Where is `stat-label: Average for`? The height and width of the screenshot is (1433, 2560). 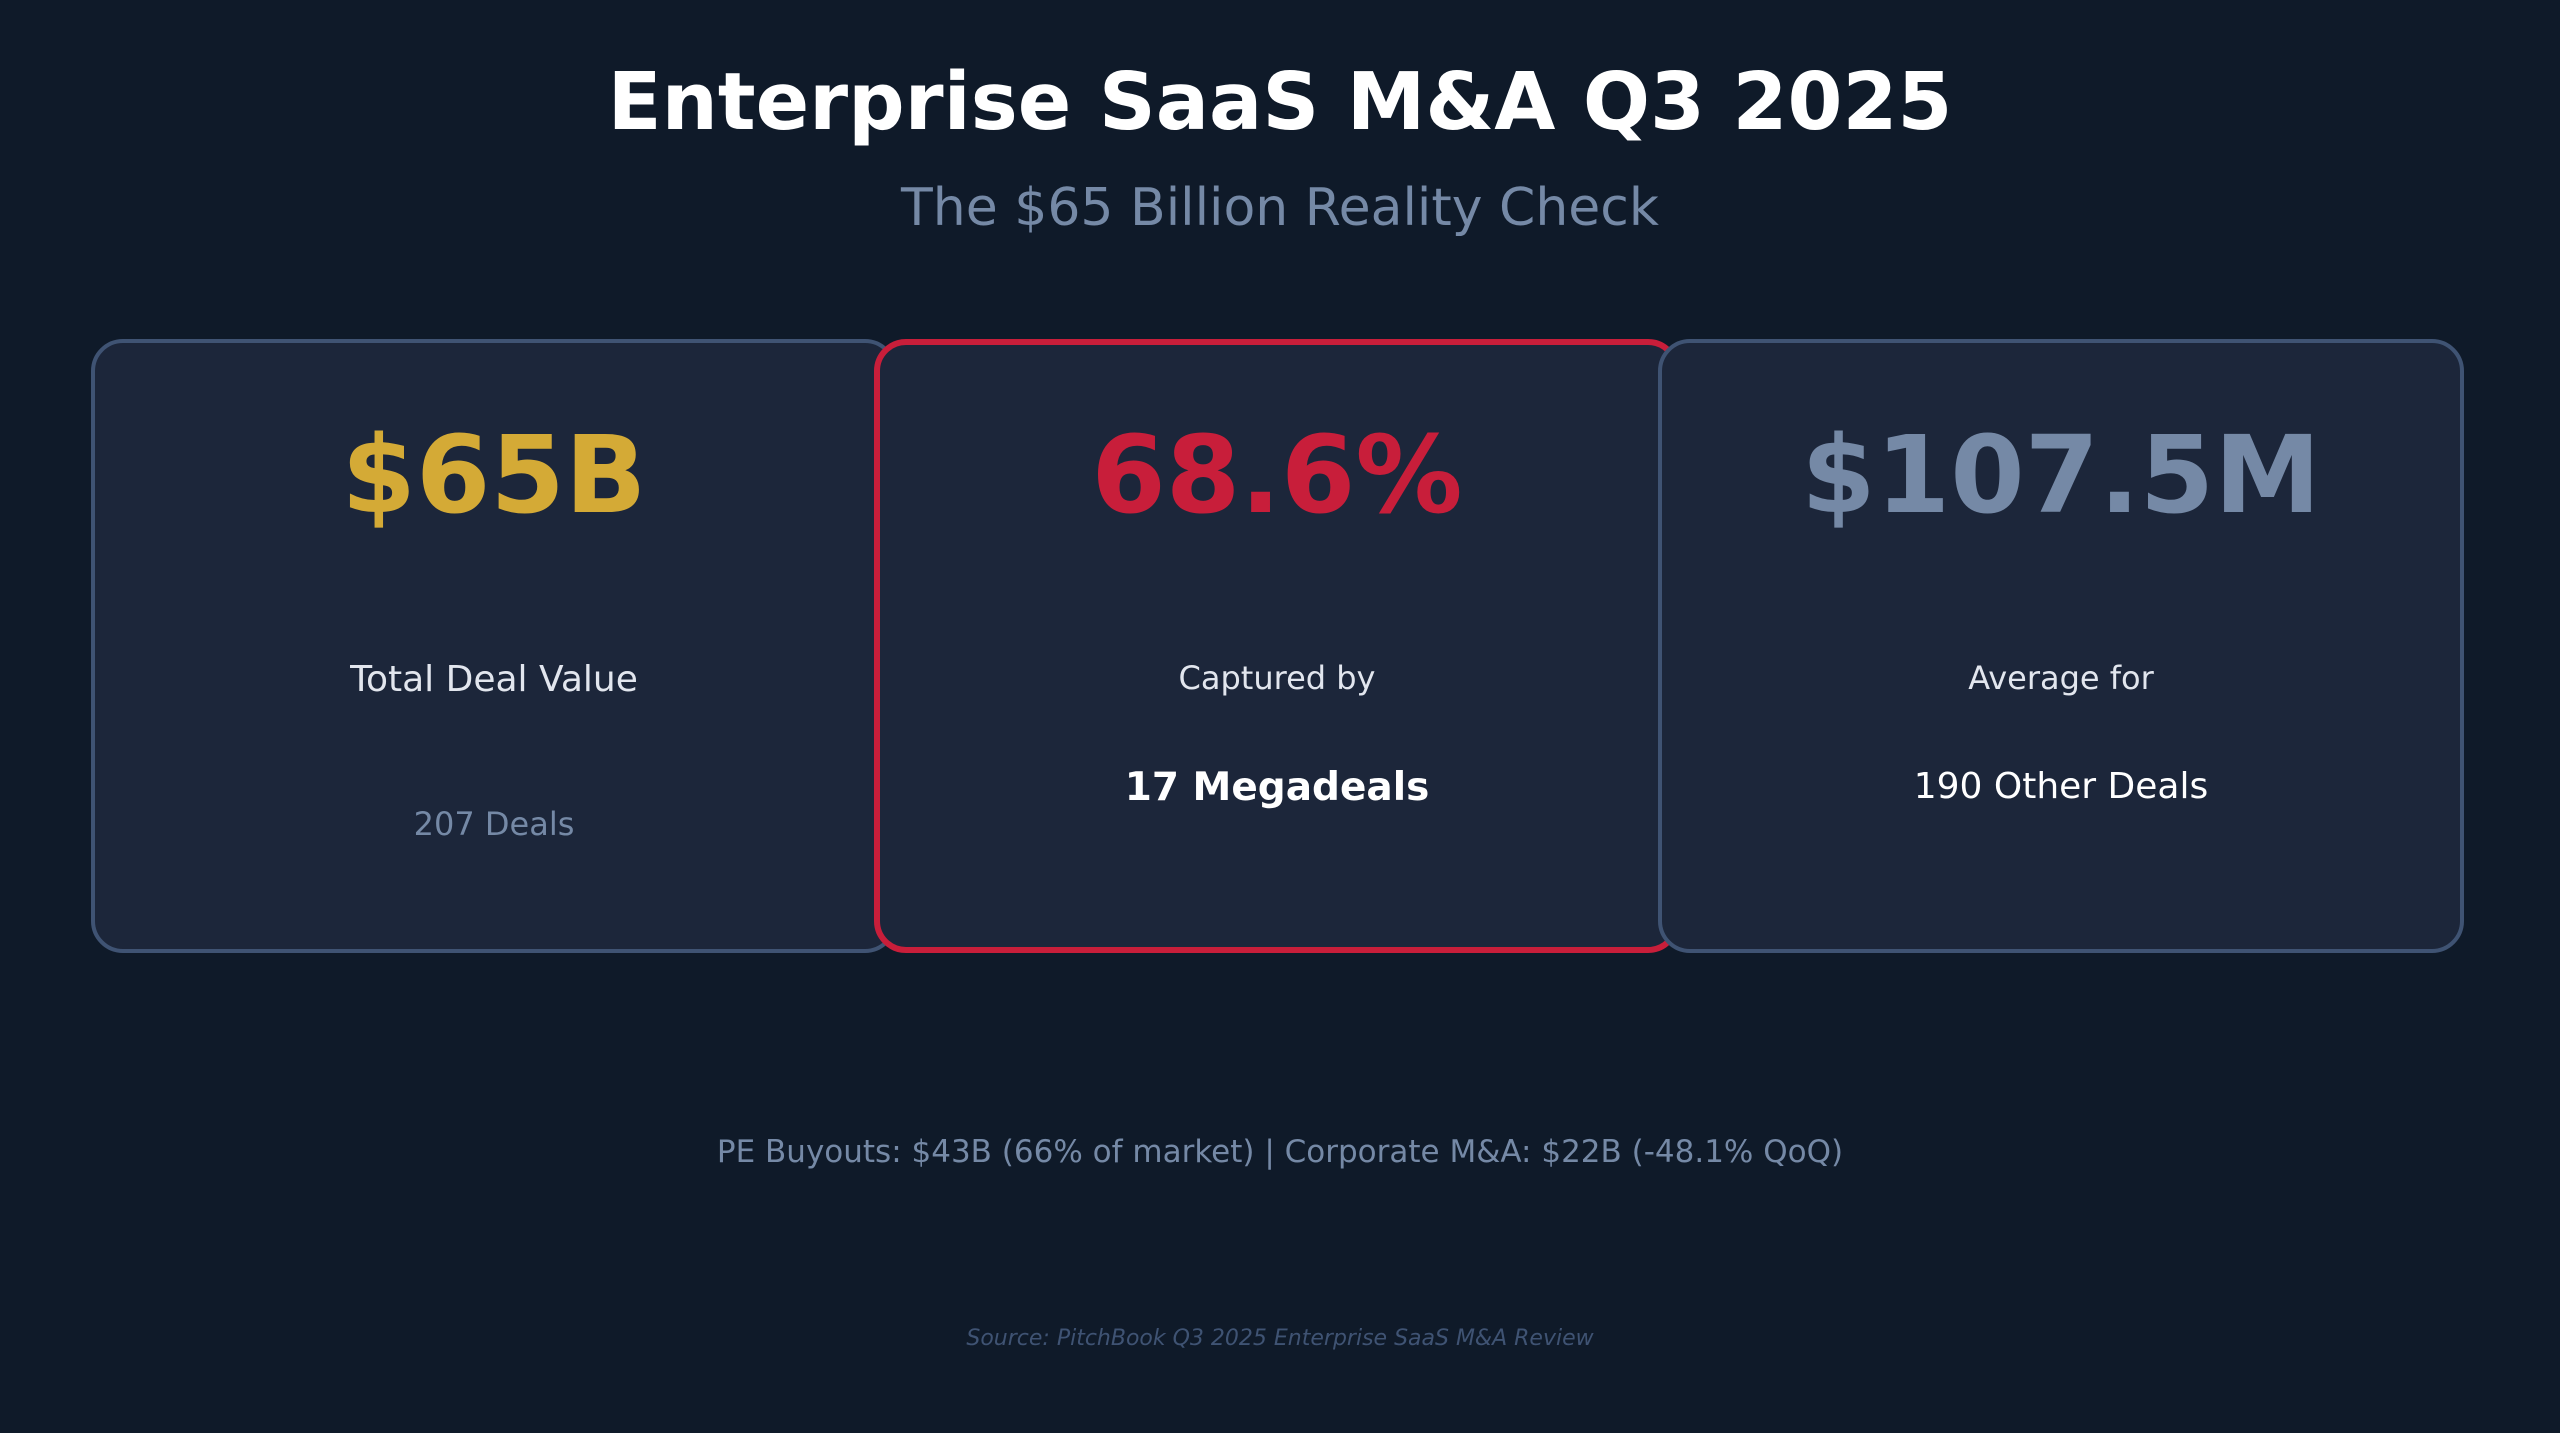 stat-label: Average for is located at coordinates (2061, 678).